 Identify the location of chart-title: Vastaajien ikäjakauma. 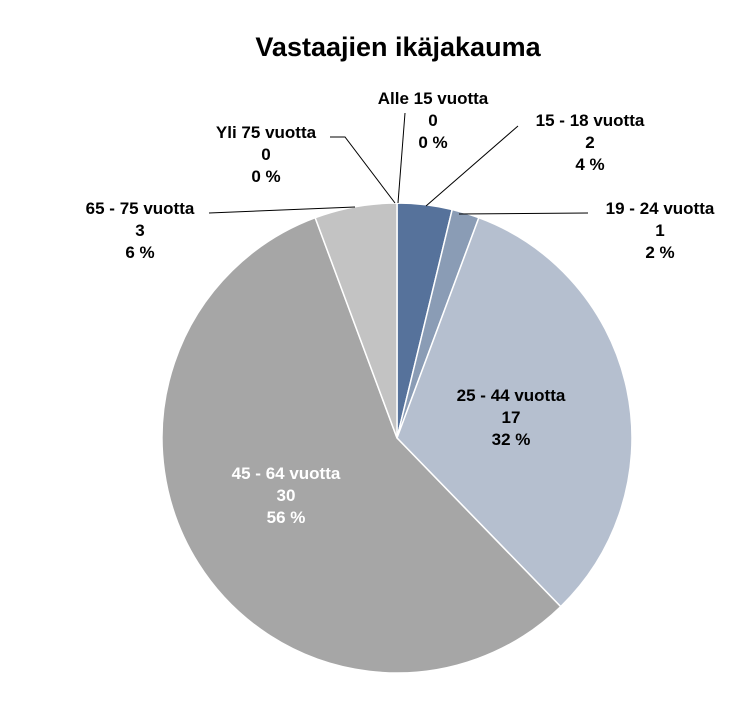
(398, 47).